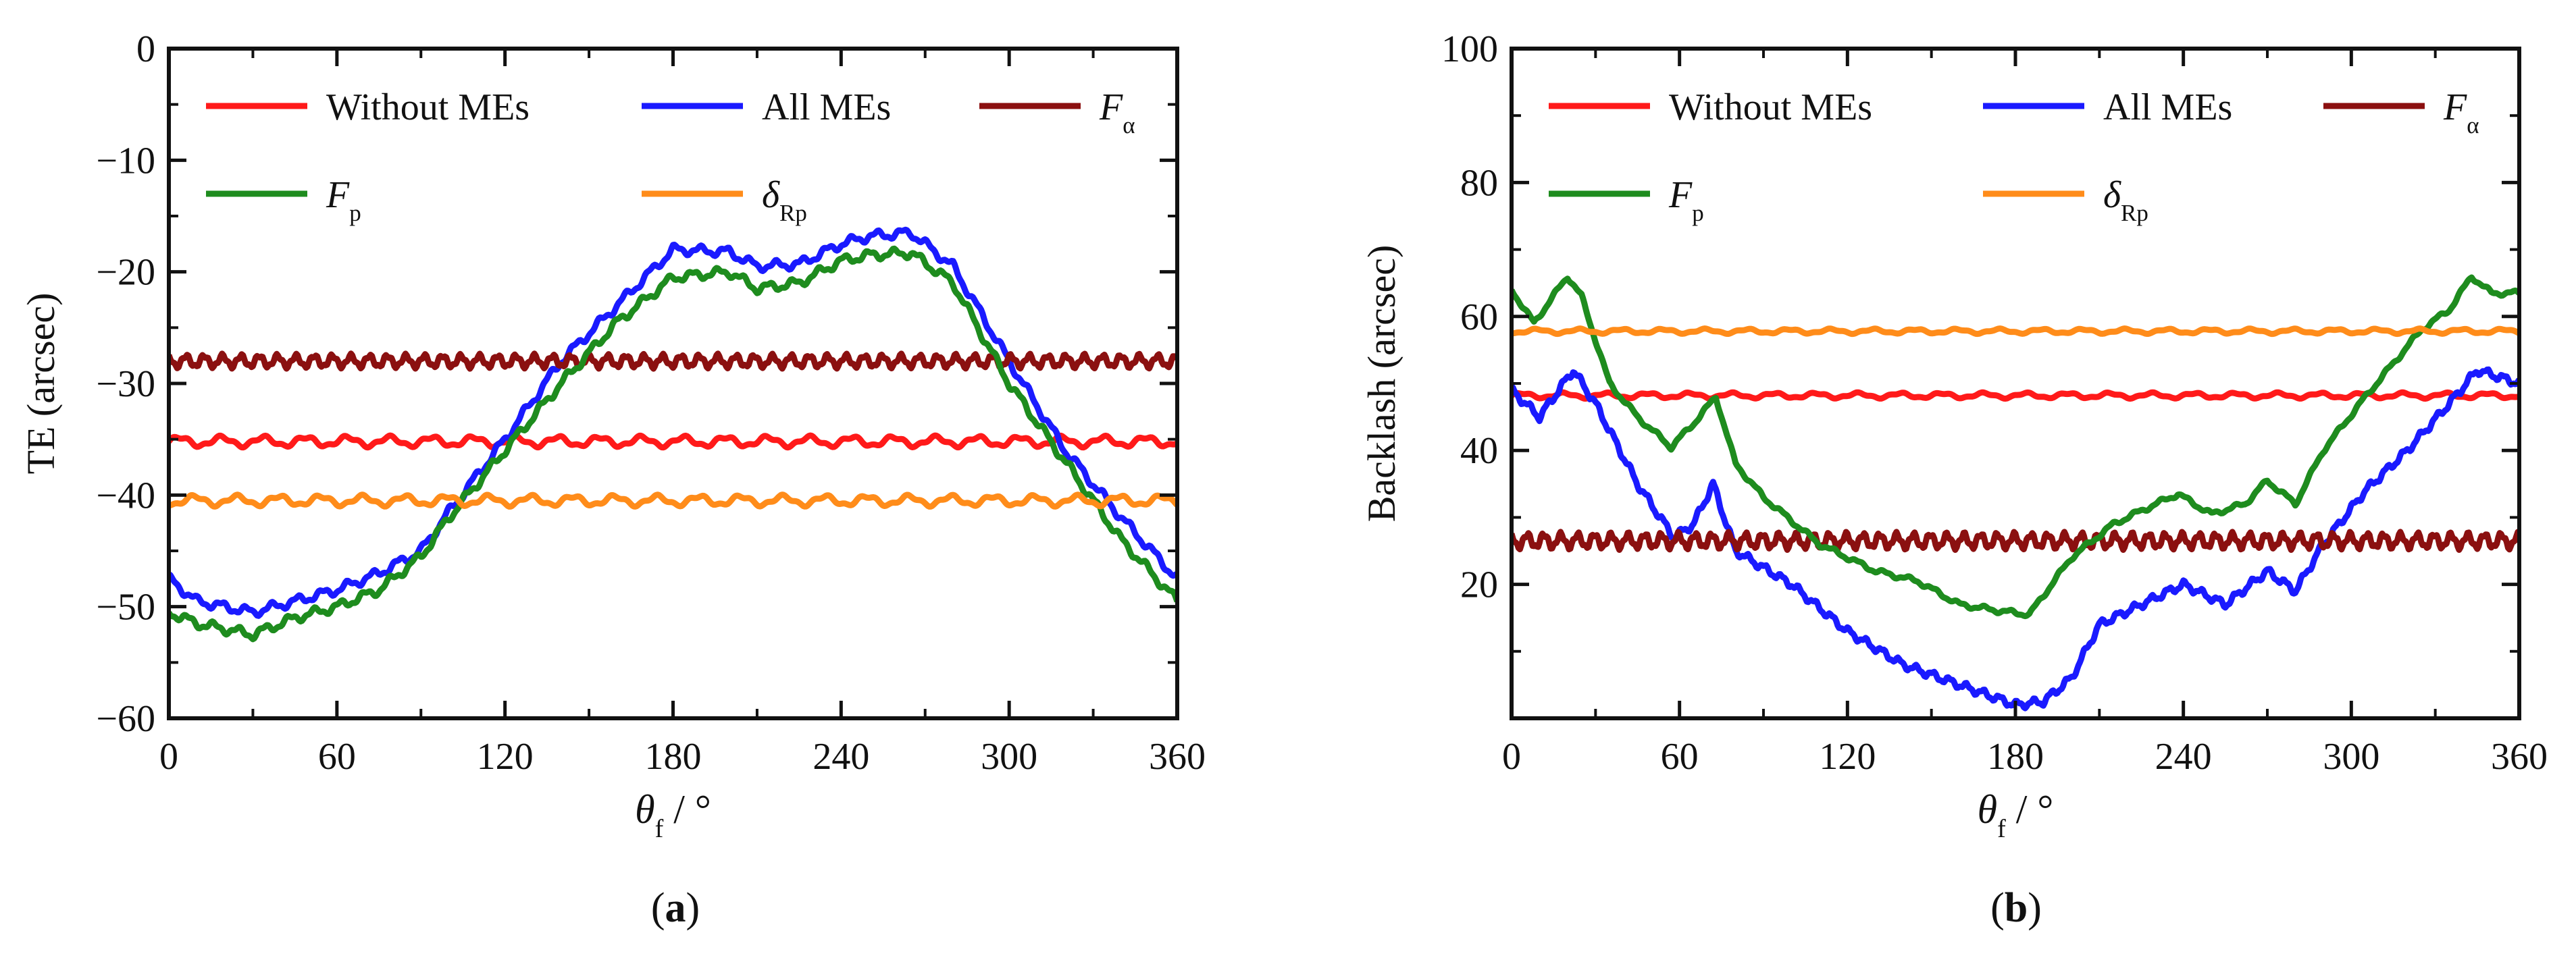 This screenshot has height=962, width=2576. What do you see at coordinates (2016, 908) in the screenshot?
I see `panel-label: (b)` at bounding box center [2016, 908].